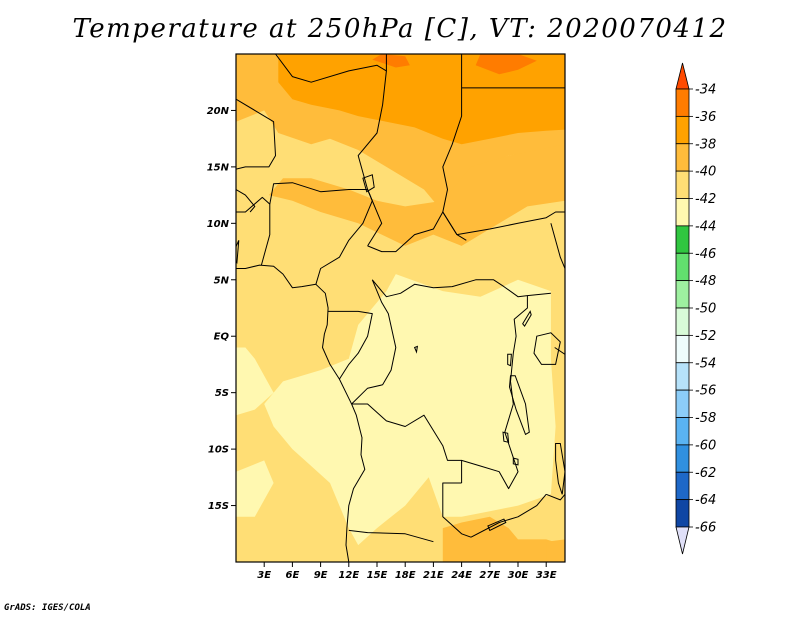 The width and height of the screenshot is (800, 618). I want to click on colorbar-label: -38, so click(705, 144).